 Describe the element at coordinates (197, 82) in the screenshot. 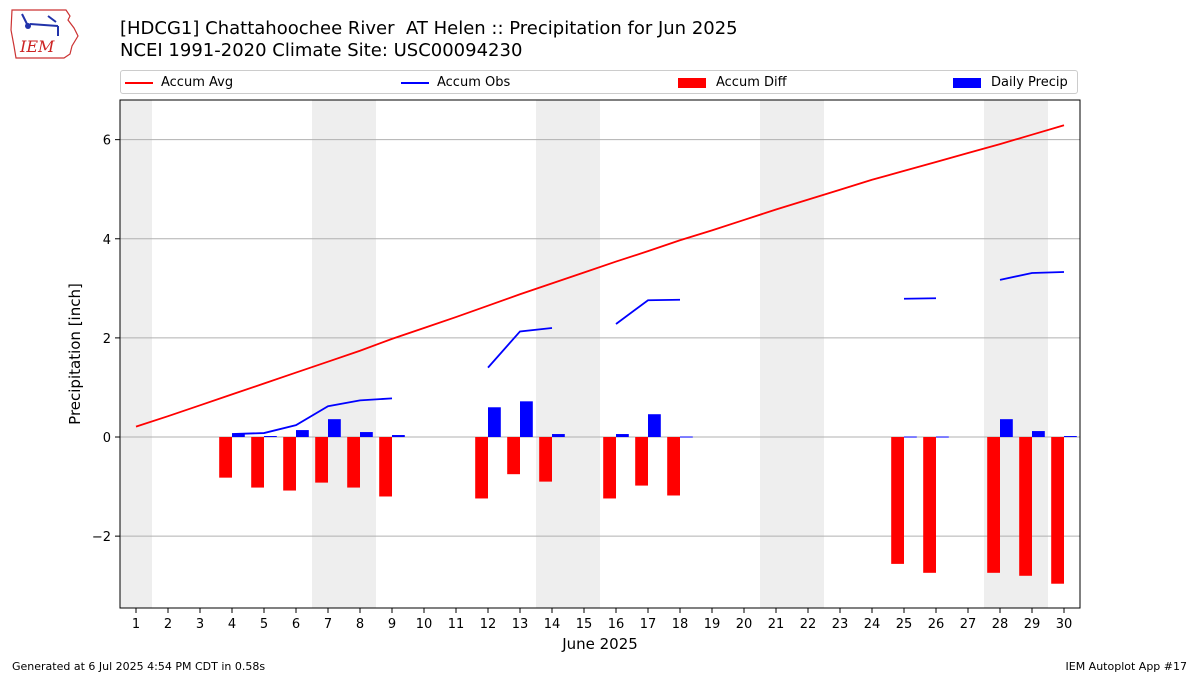

I see `legend-label: Accum Avg` at that location.